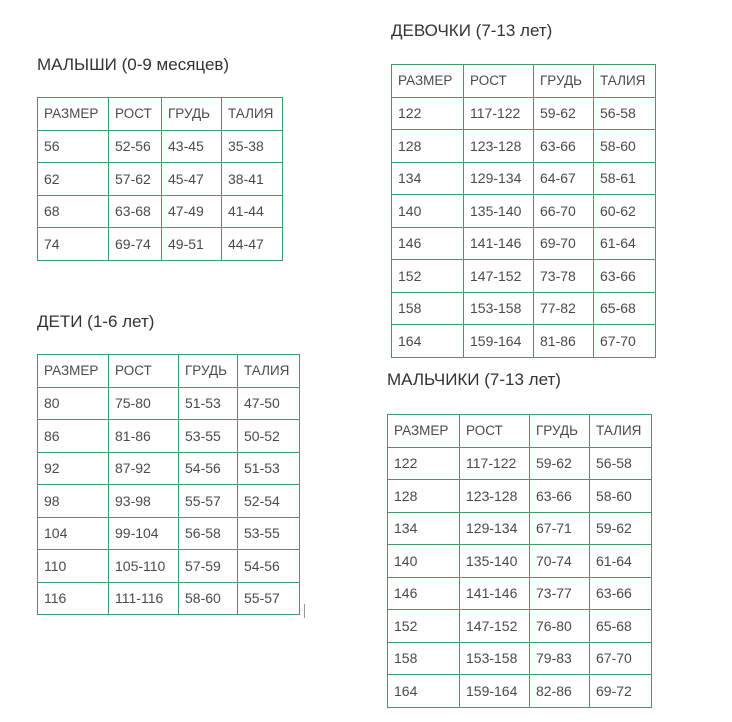  What do you see at coordinates (559, 691) in the screenshot?
I see `table-cell: 82-86` at bounding box center [559, 691].